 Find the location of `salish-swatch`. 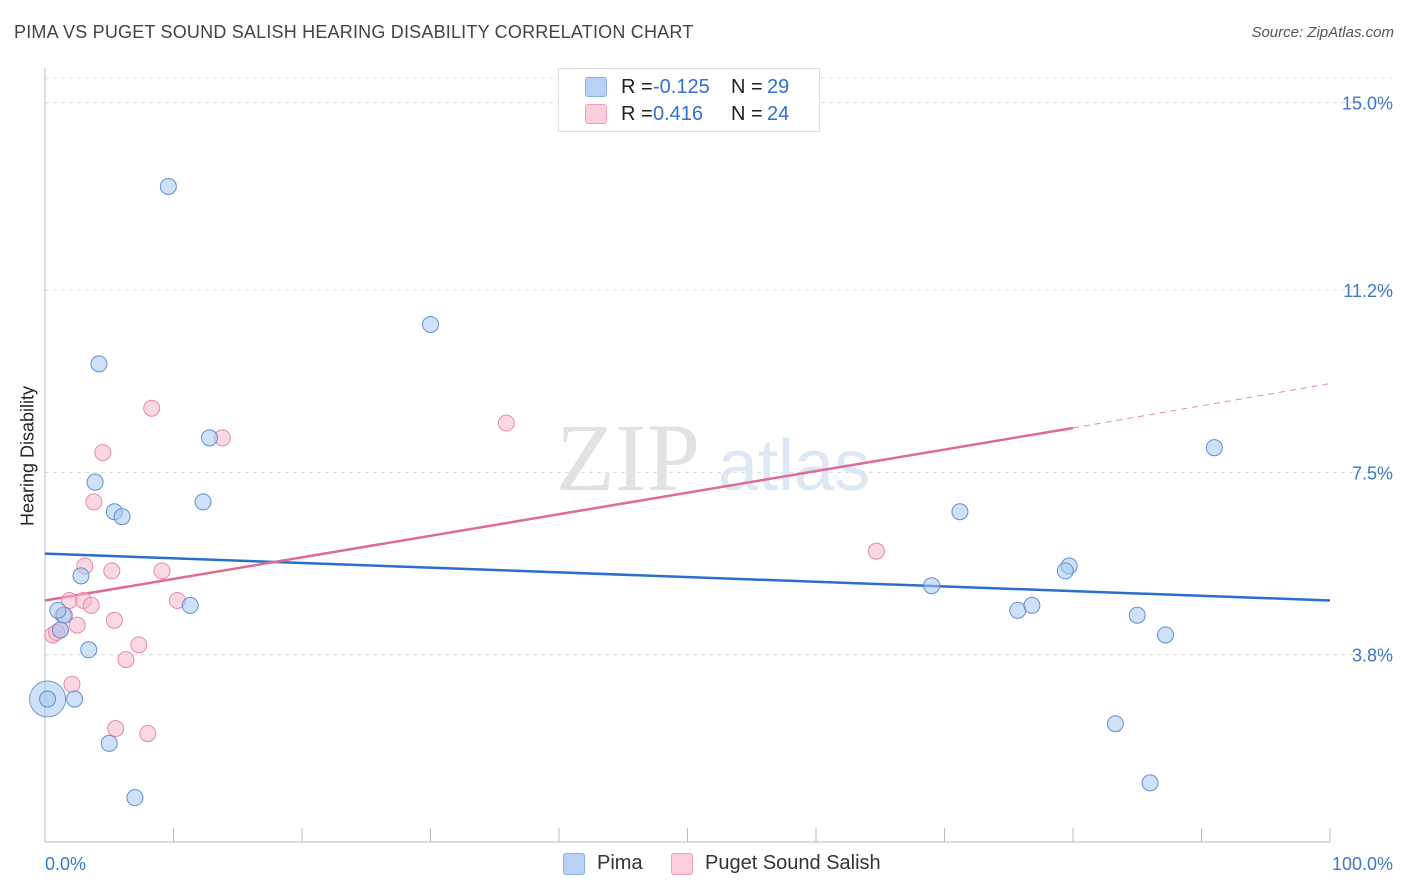

salish-swatch is located at coordinates (596, 114).